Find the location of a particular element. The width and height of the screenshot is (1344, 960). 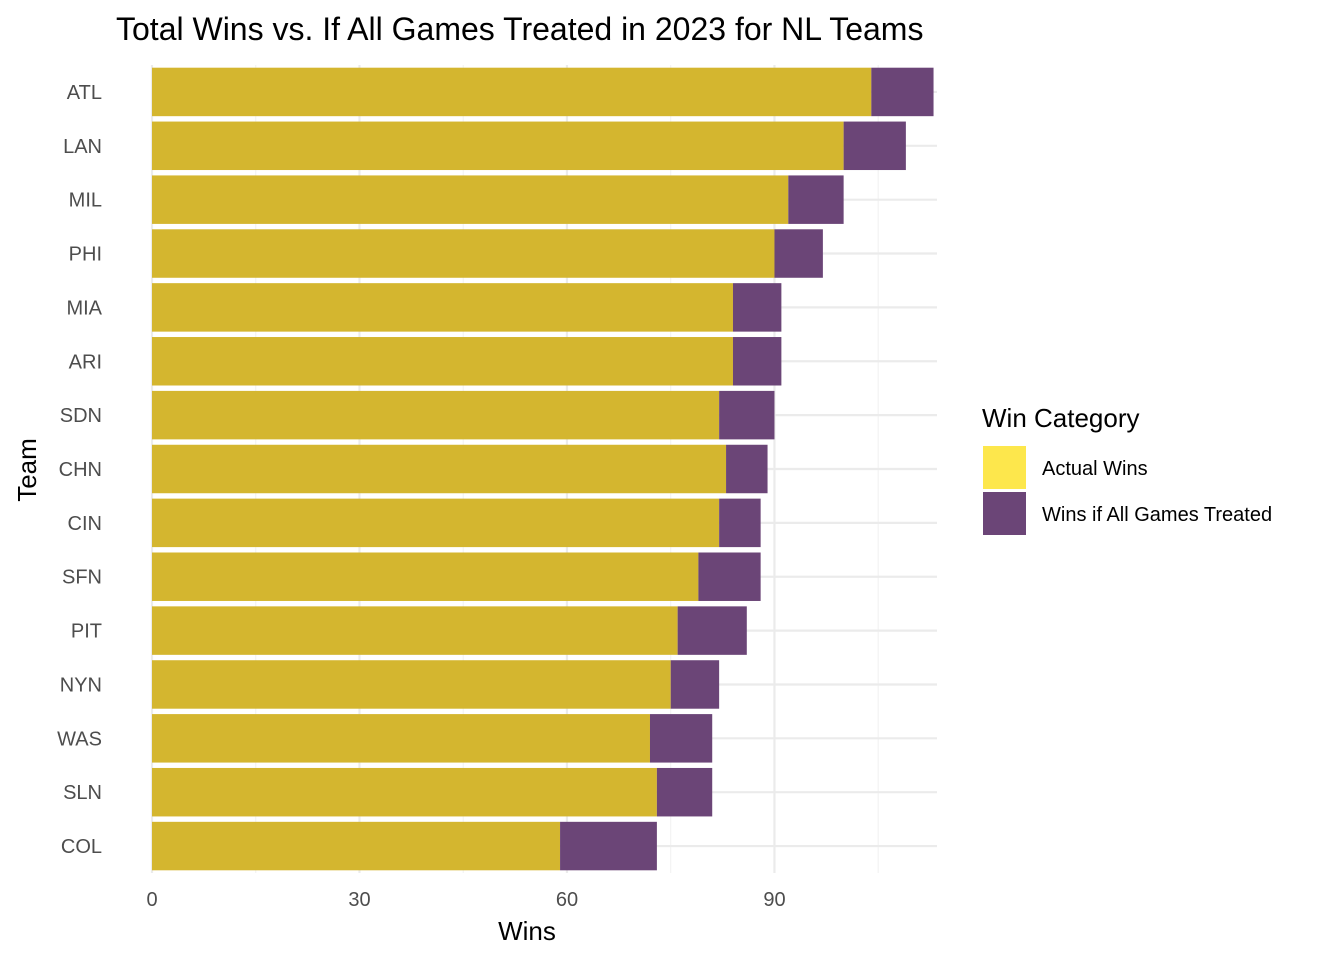

y-tick-label: WAS is located at coordinates (79, 739).